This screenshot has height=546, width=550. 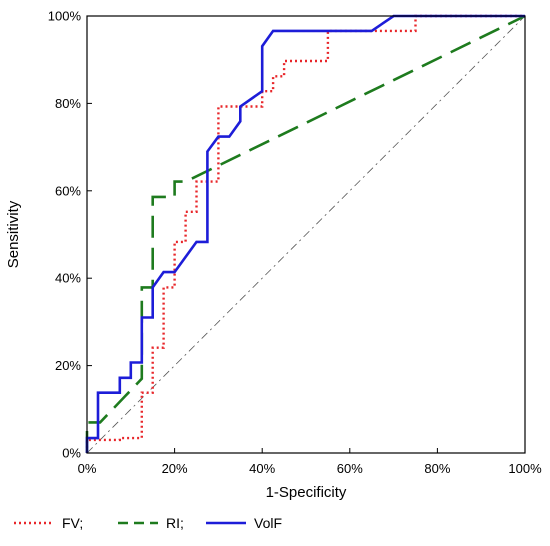 I want to click on legend-label-fv: FV;, so click(x=72, y=523).